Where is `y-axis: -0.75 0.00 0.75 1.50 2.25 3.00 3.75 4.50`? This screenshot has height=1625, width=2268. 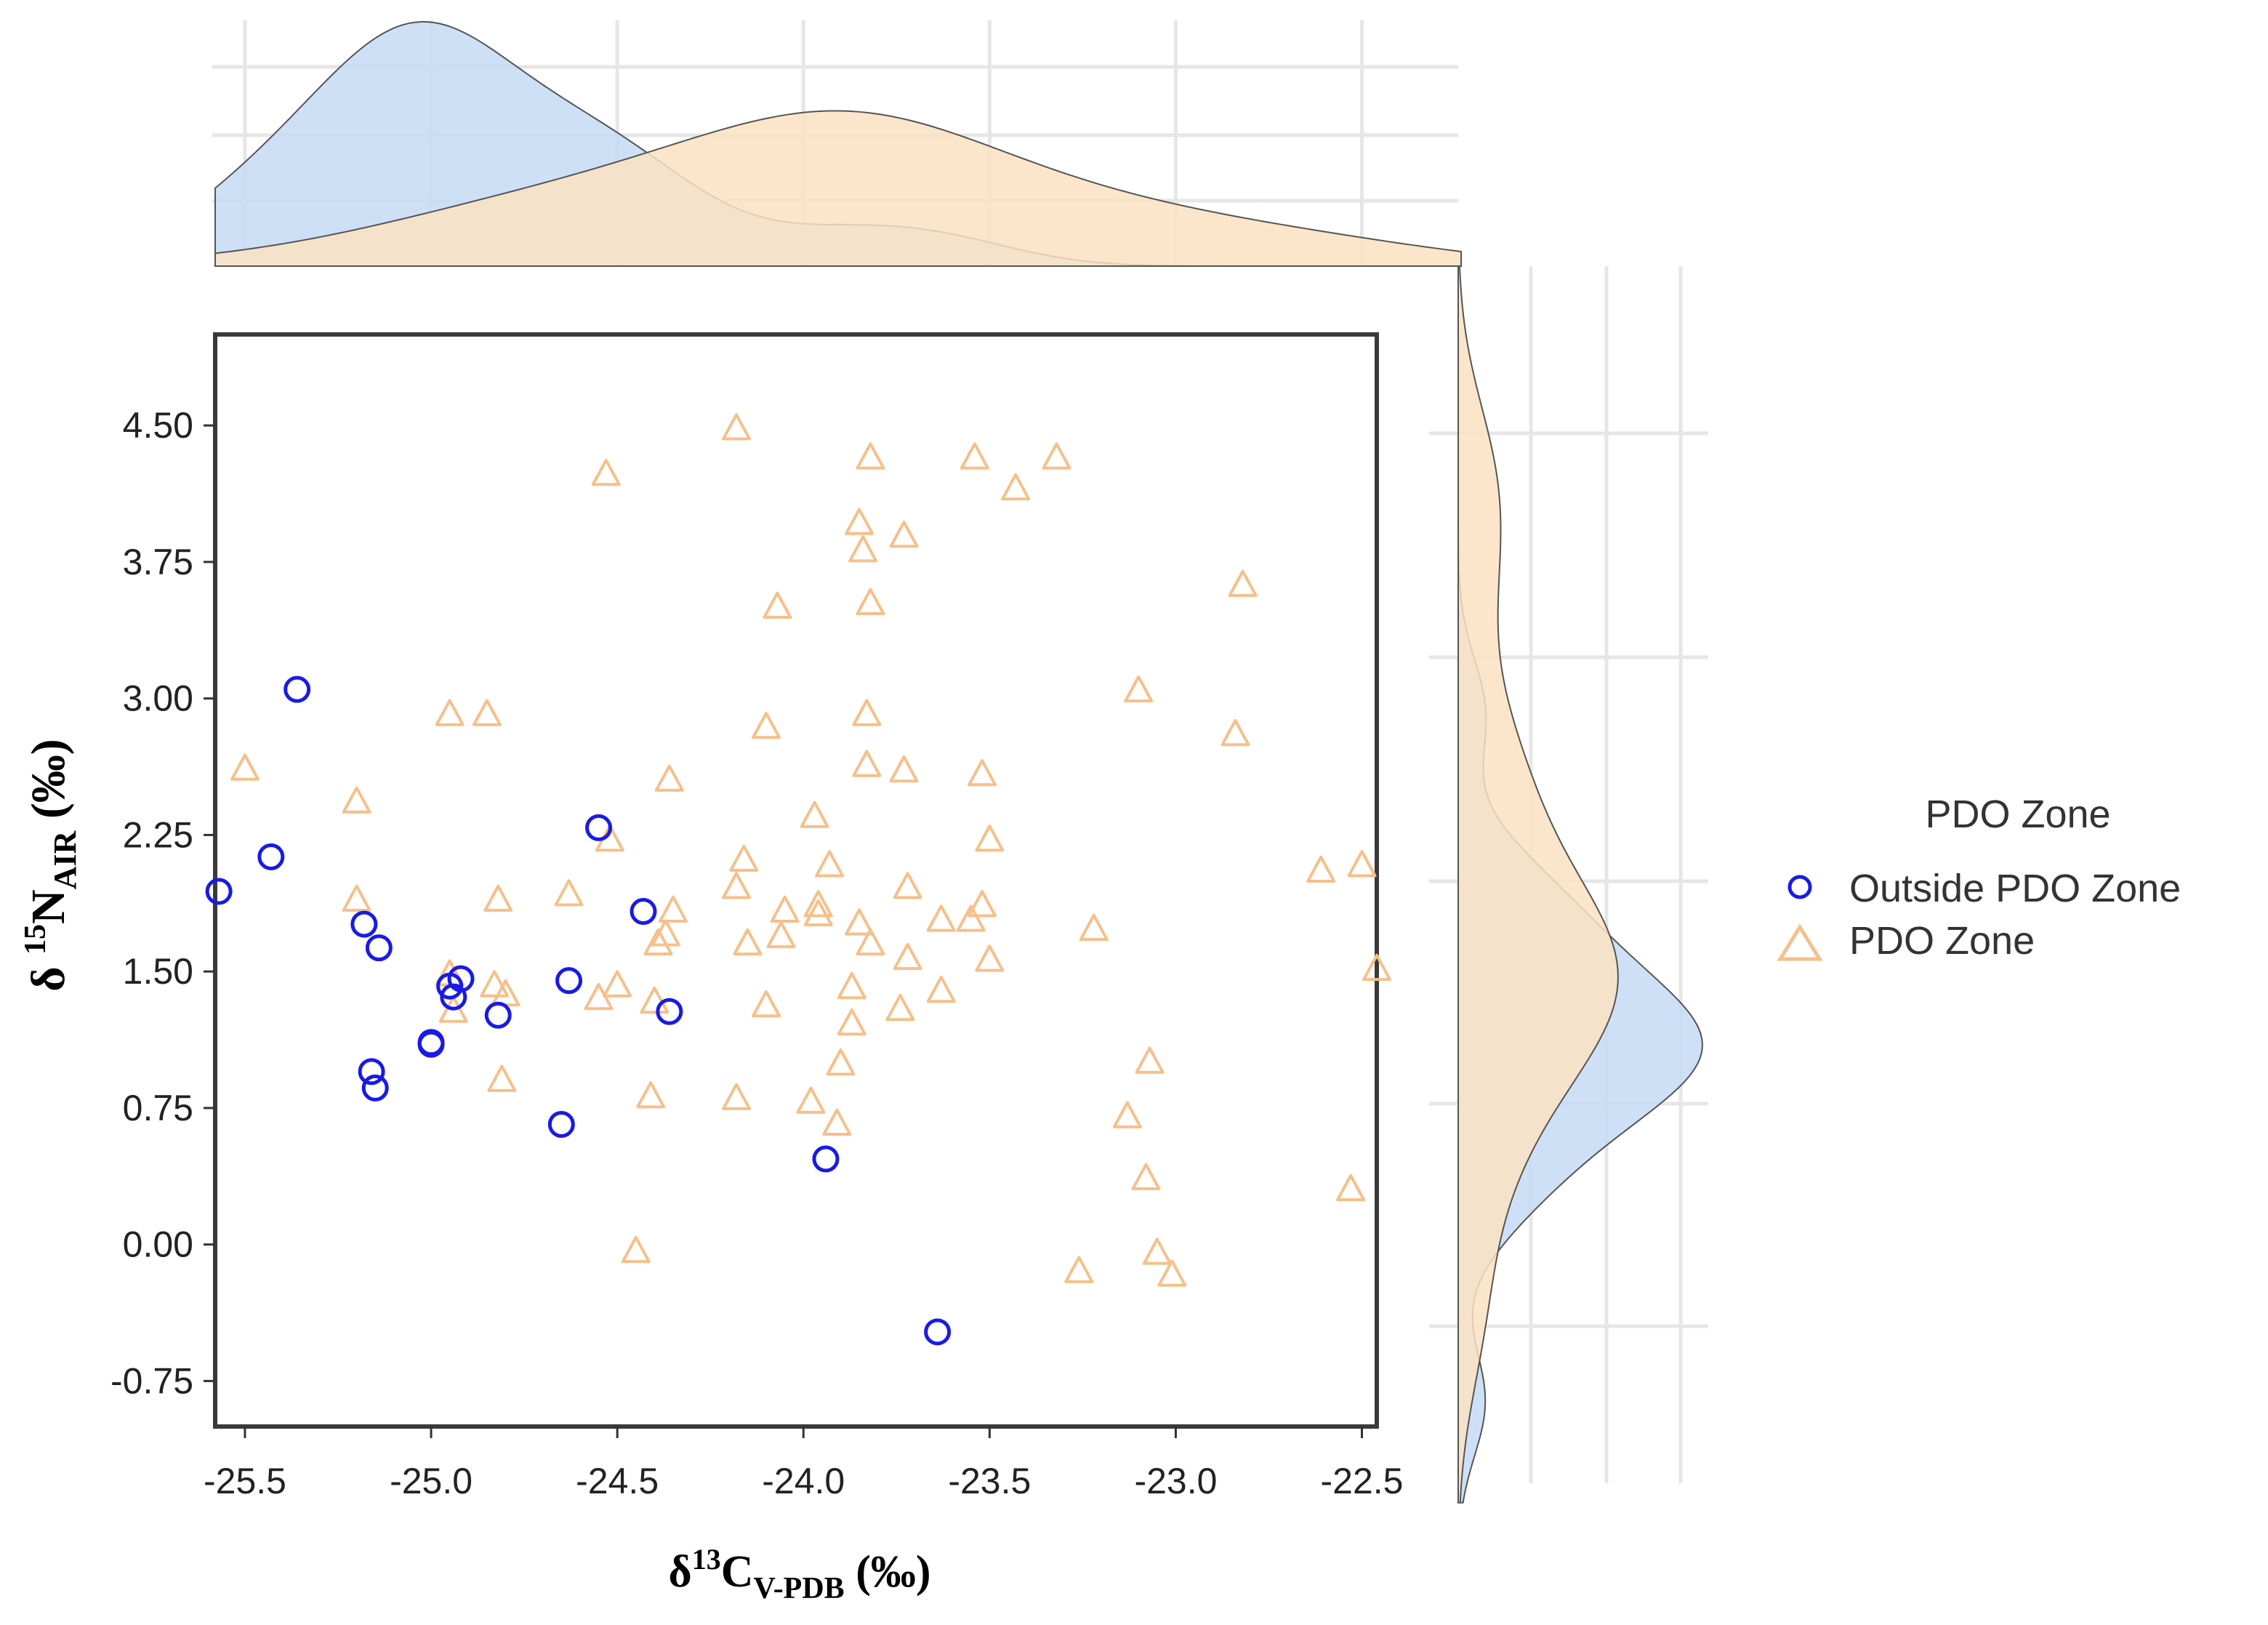
y-axis: -0.75 0.00 0.75 1.50 2.25 3.00 3.75 4.50 is located at coordinates (162, 903).